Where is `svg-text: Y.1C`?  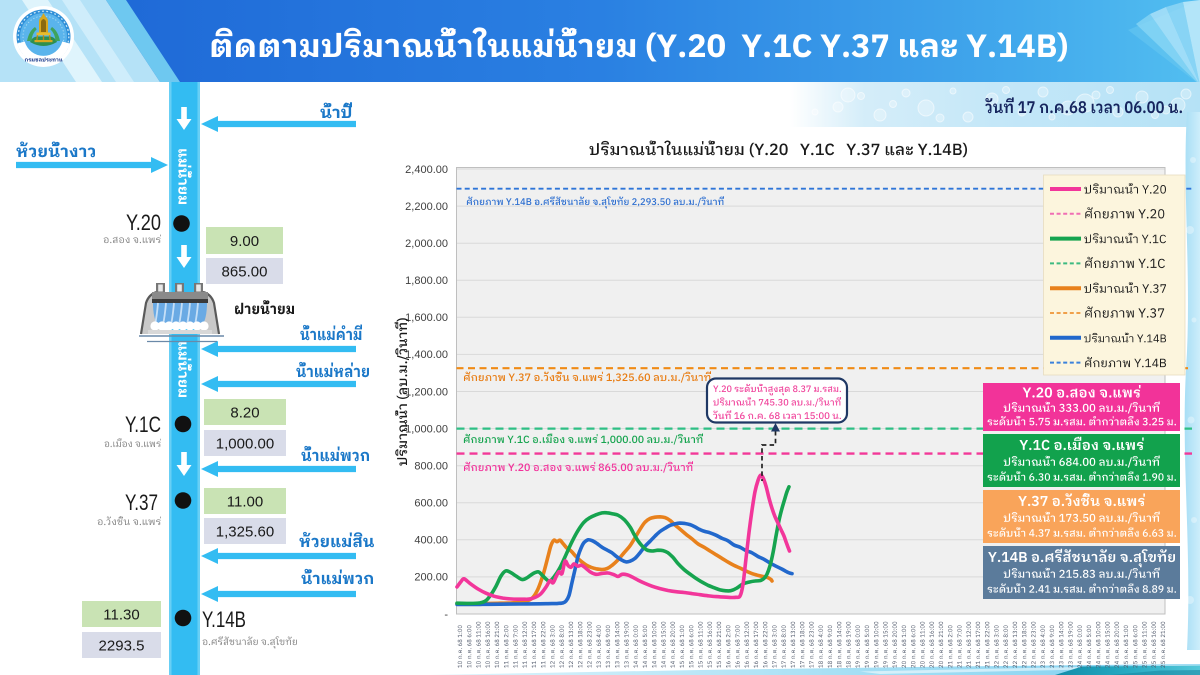
svg-text: Y.1C is located at coordinates (143, 424).